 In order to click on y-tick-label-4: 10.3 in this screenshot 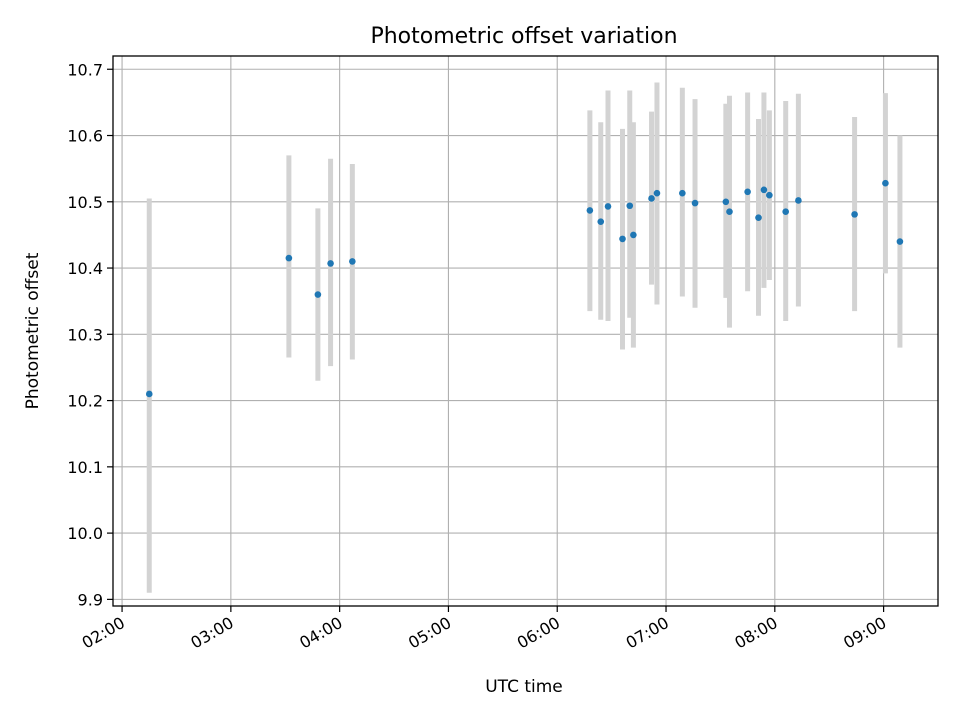, I will do `click(85, 334)`.